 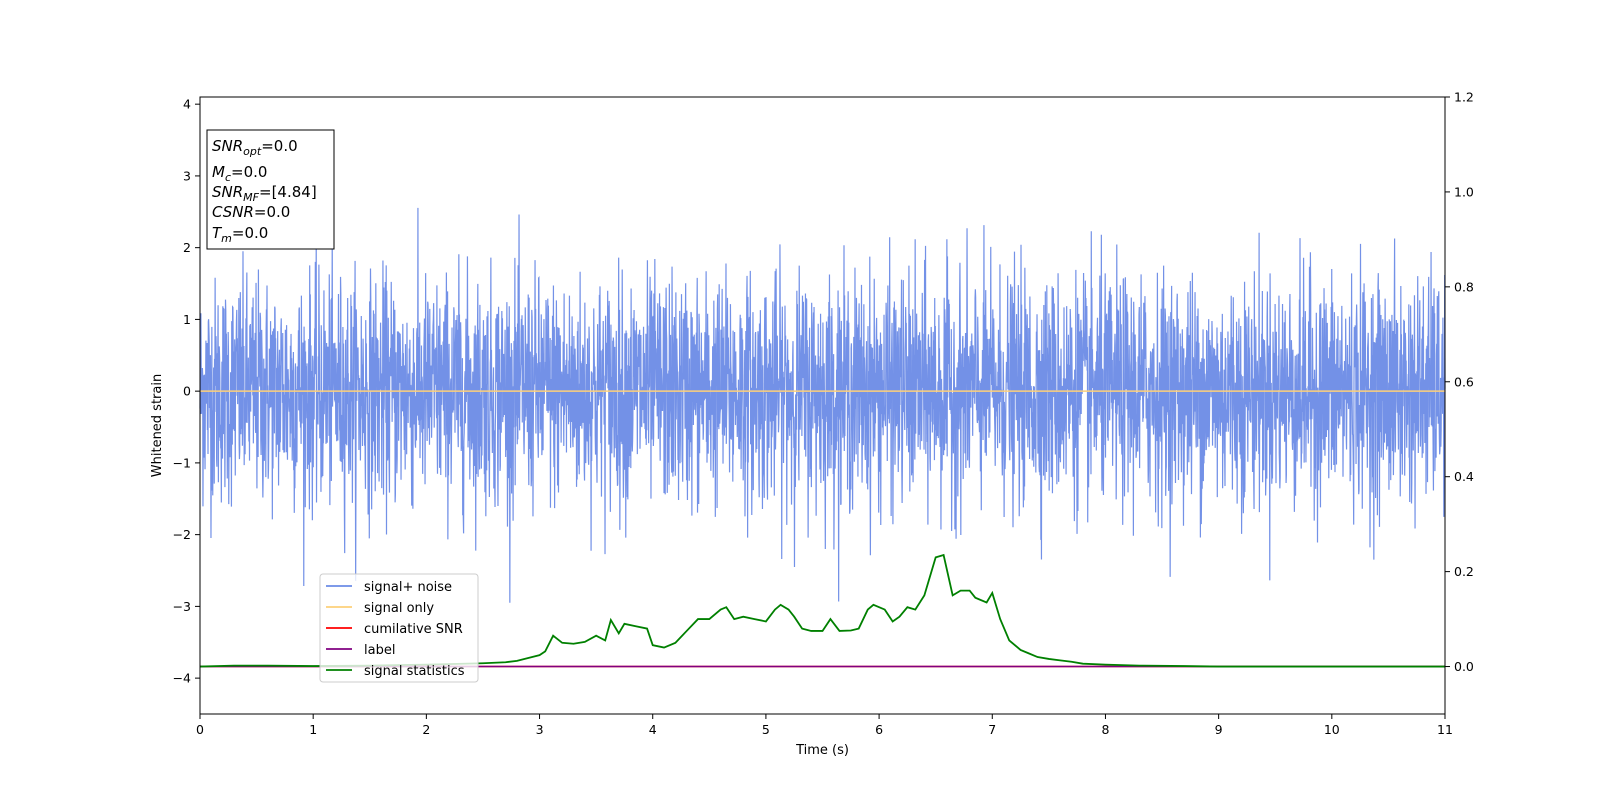 I want to click on y2-tick-label: 0.8, so click(x=1464, y=286).